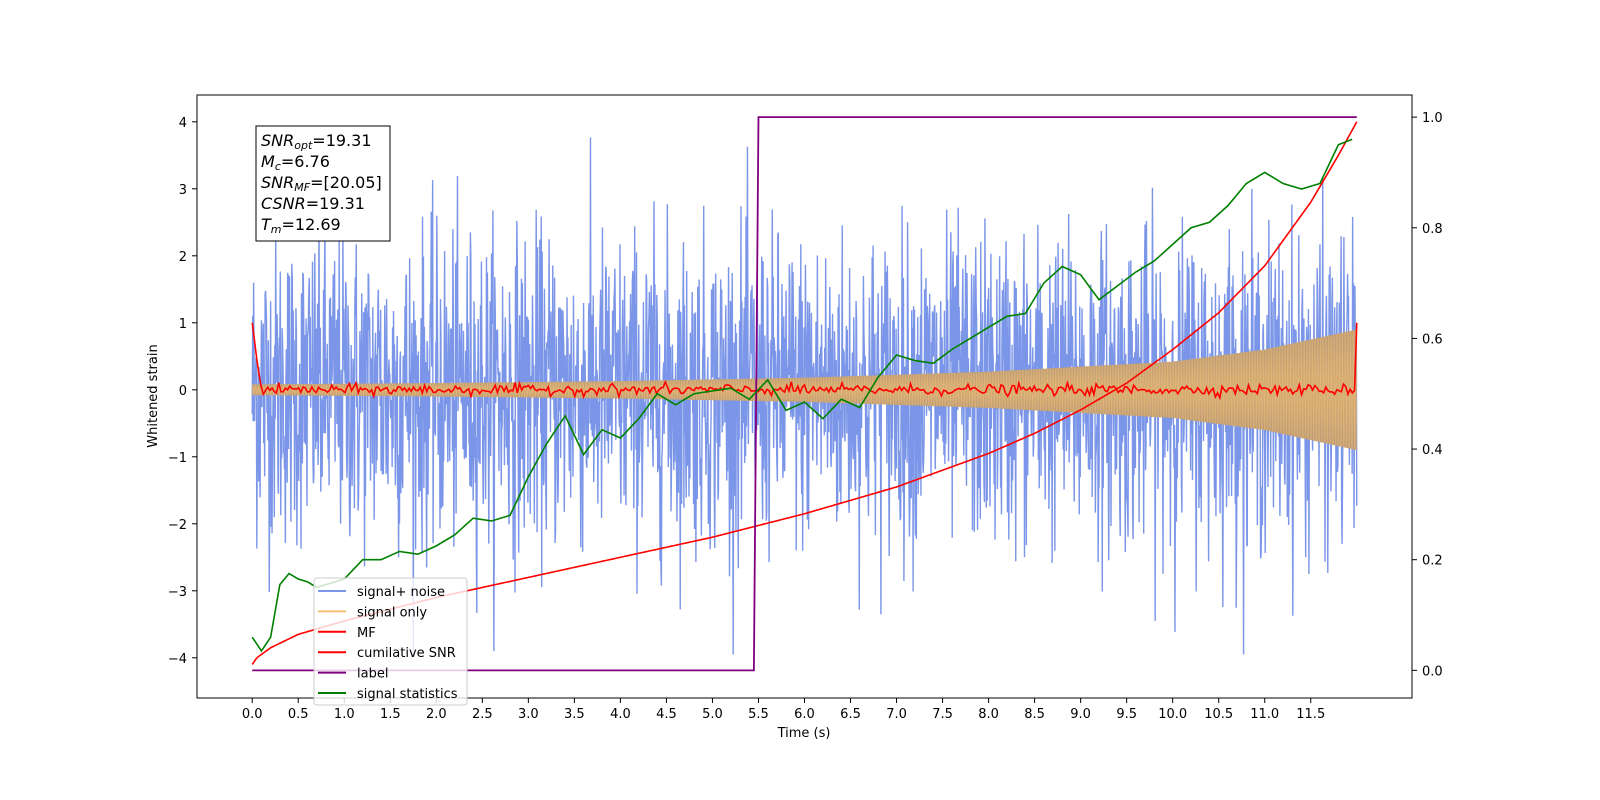 The height and width of the screenshot is (800, 1600). I want to click on x-tick-label: 10.0, so click(1172, 714).